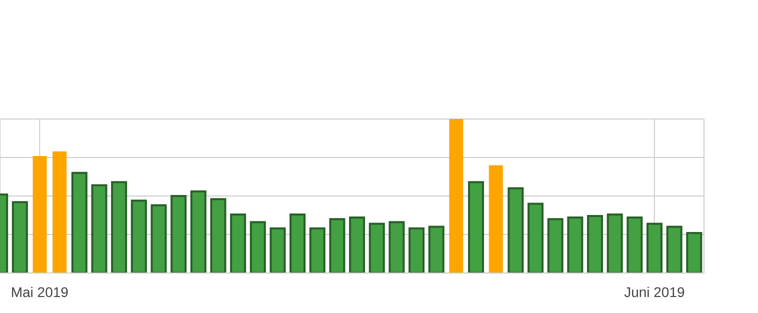 The width and height of the screenshot is (758, 313). Describe the element at coordinates (654, 292) in the screenshot. I see `x-tick-label: Juni 2019` at that location.